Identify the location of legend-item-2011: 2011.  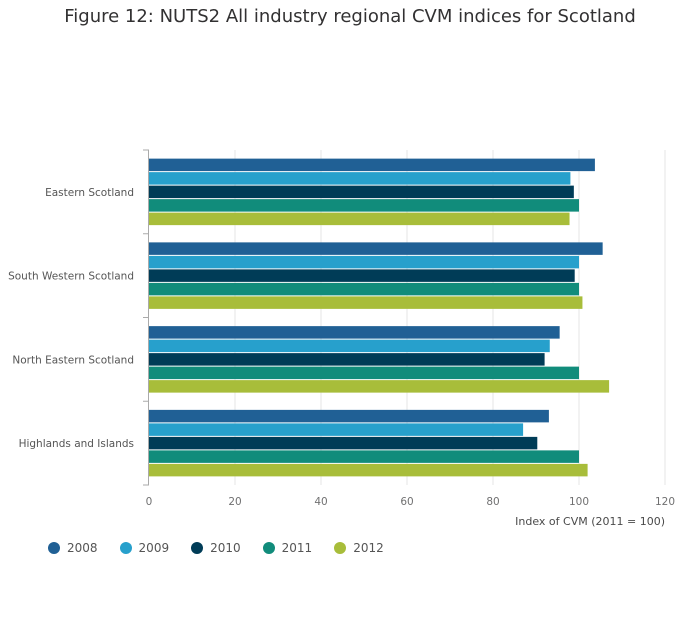
(287, 548).